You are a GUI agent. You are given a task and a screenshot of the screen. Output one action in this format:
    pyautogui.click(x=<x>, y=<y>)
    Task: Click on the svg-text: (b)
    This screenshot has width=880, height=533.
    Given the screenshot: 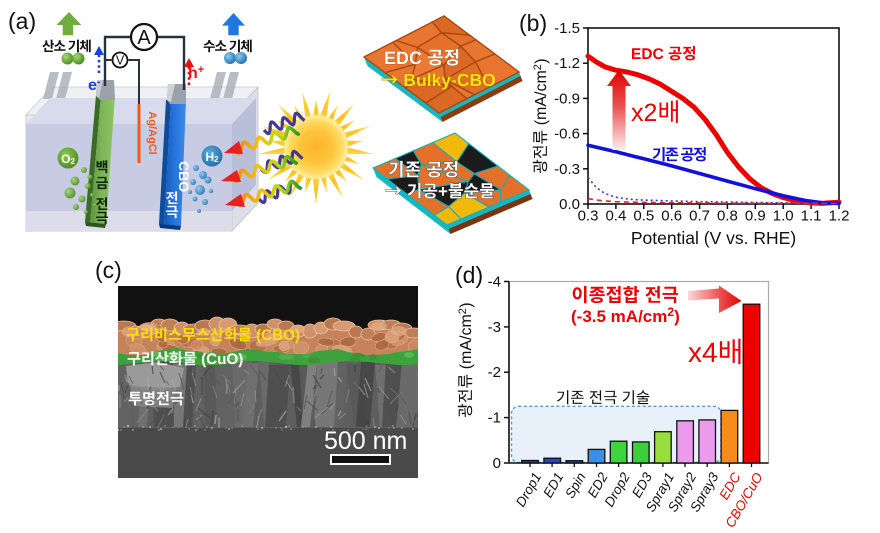 What is the action you would take?
    pyautogui.click(x=533, y=23)
    